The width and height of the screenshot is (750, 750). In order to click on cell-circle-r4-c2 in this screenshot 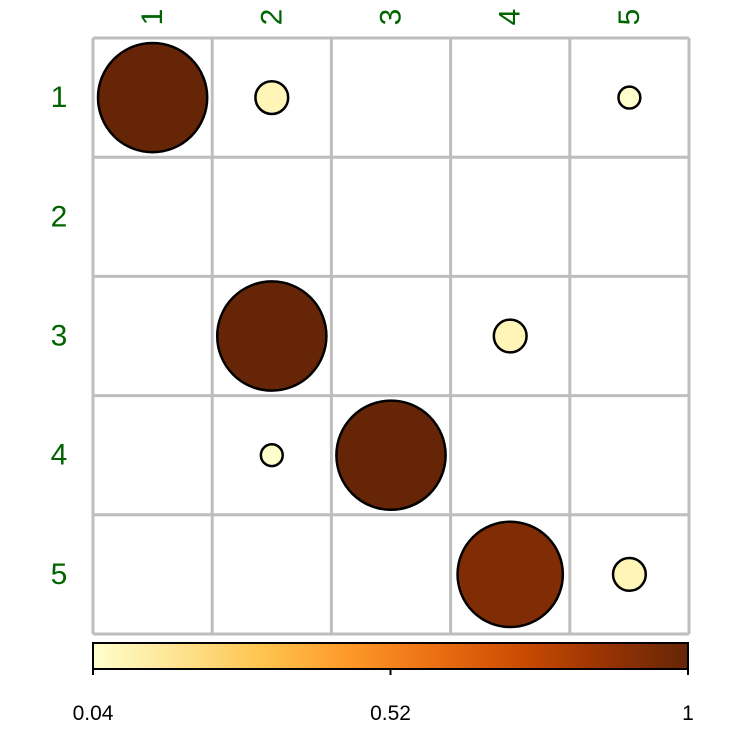, I will do `click(272, 455)`.